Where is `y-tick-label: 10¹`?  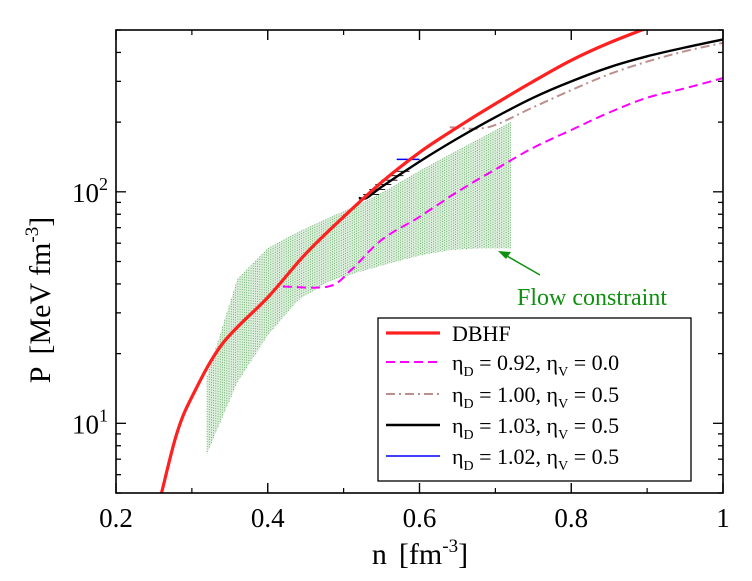 y-tick-label: 10¹ is located at coordinates (90, 422).